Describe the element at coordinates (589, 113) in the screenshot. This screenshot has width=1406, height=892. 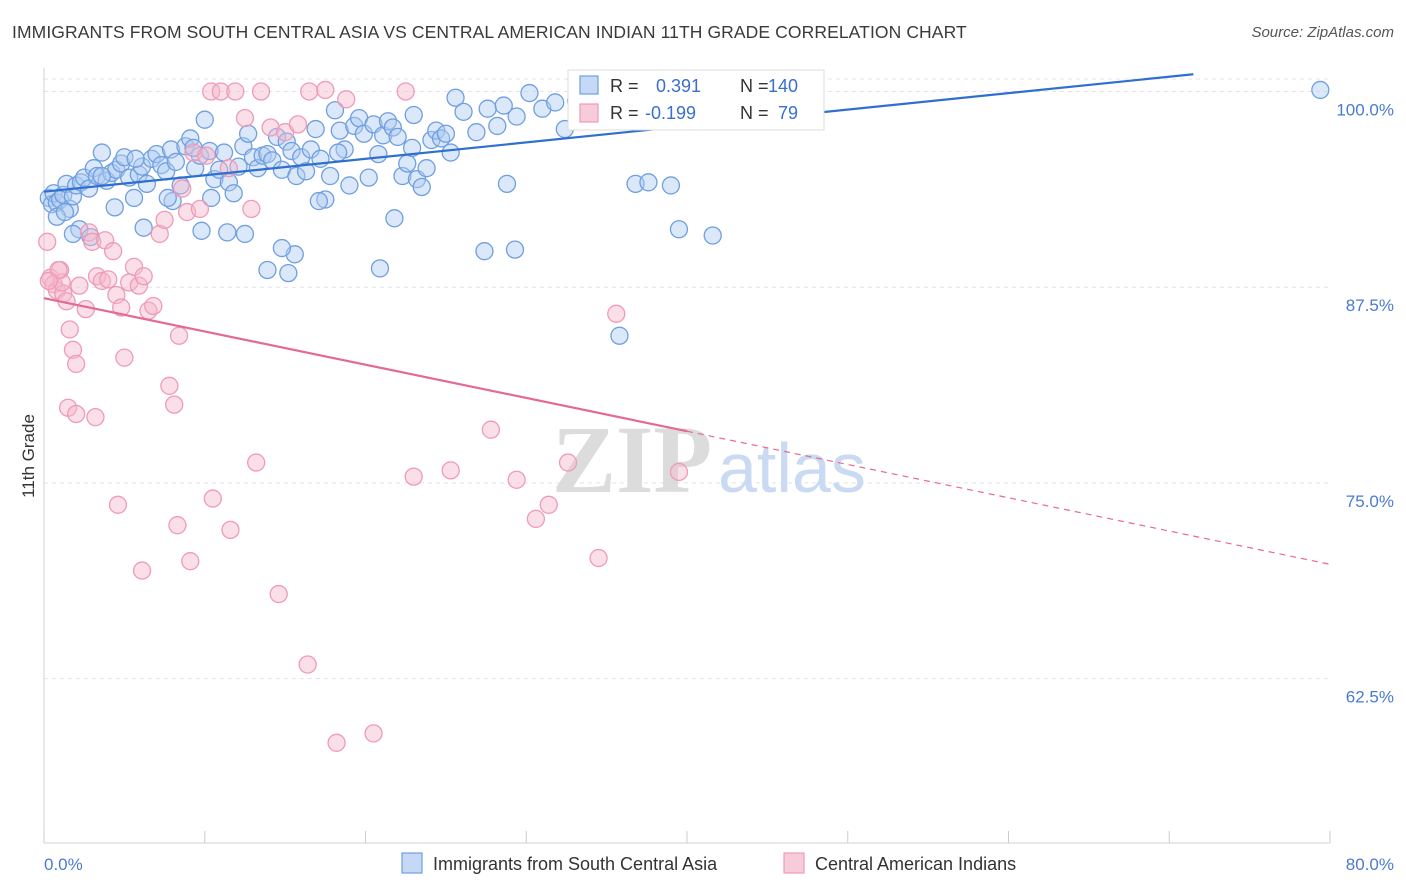
I see `stats-swatch-pink` at that location.